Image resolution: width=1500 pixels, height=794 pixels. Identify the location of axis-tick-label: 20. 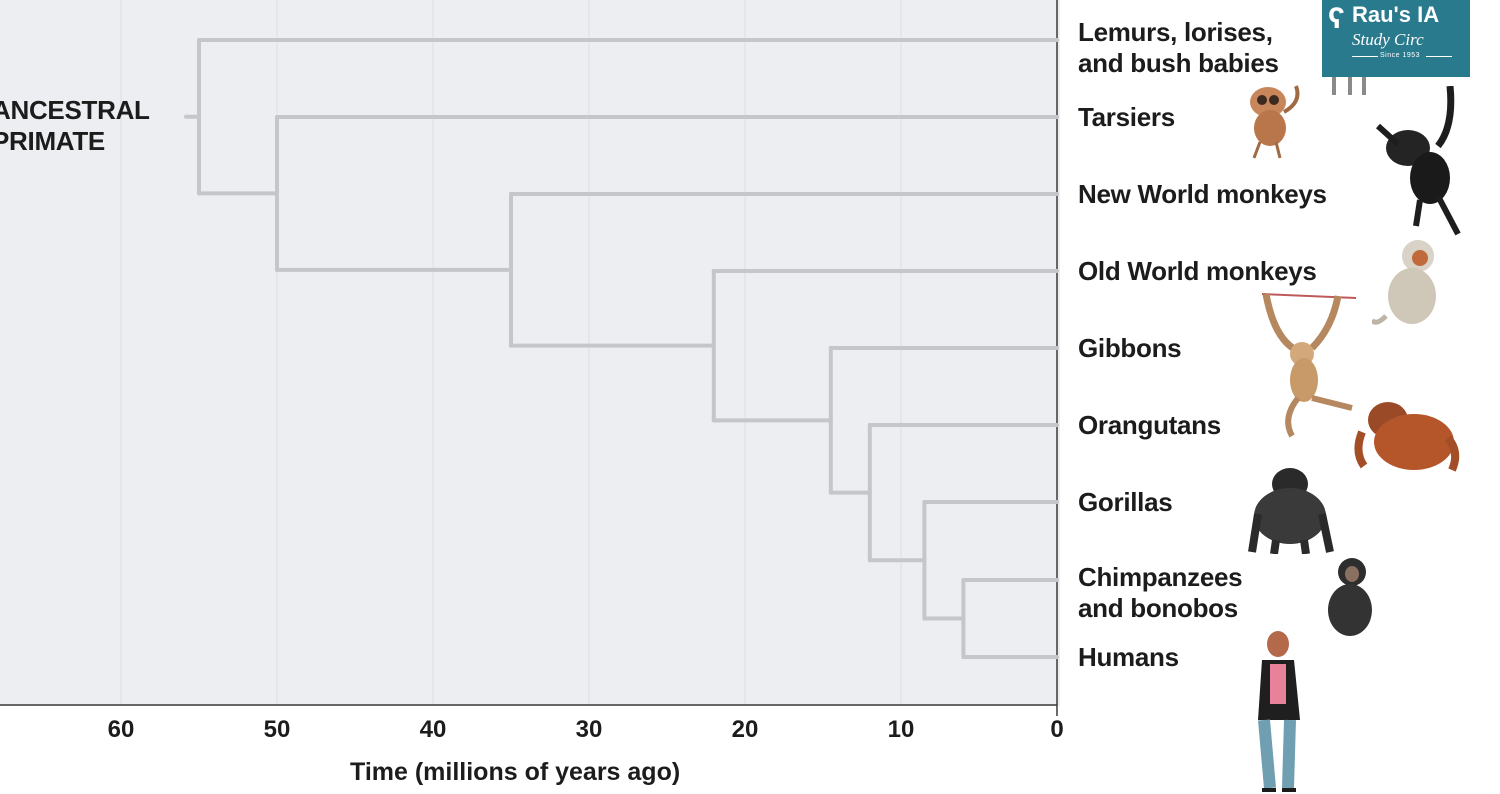
(745, 729).